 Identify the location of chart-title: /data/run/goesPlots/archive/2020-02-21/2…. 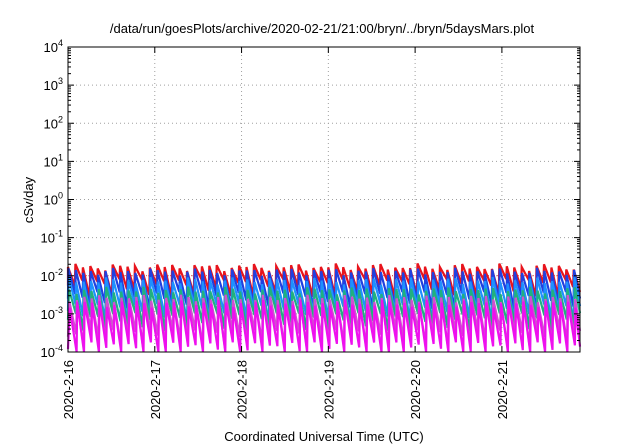
(322, 28).